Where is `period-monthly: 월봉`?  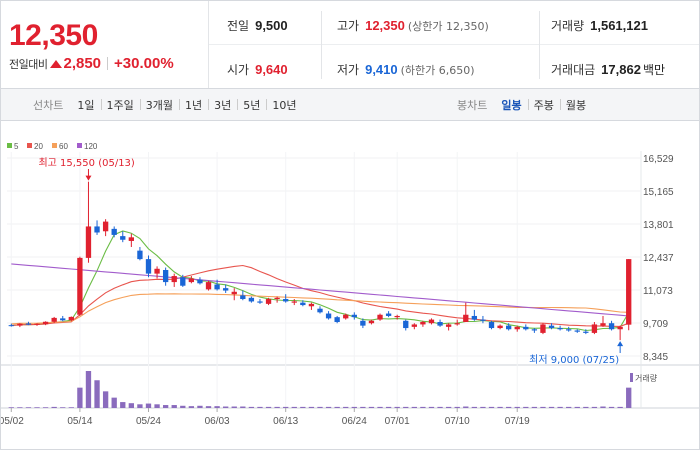 period-monthly: 월봉 is located at coordinates (575, 105).